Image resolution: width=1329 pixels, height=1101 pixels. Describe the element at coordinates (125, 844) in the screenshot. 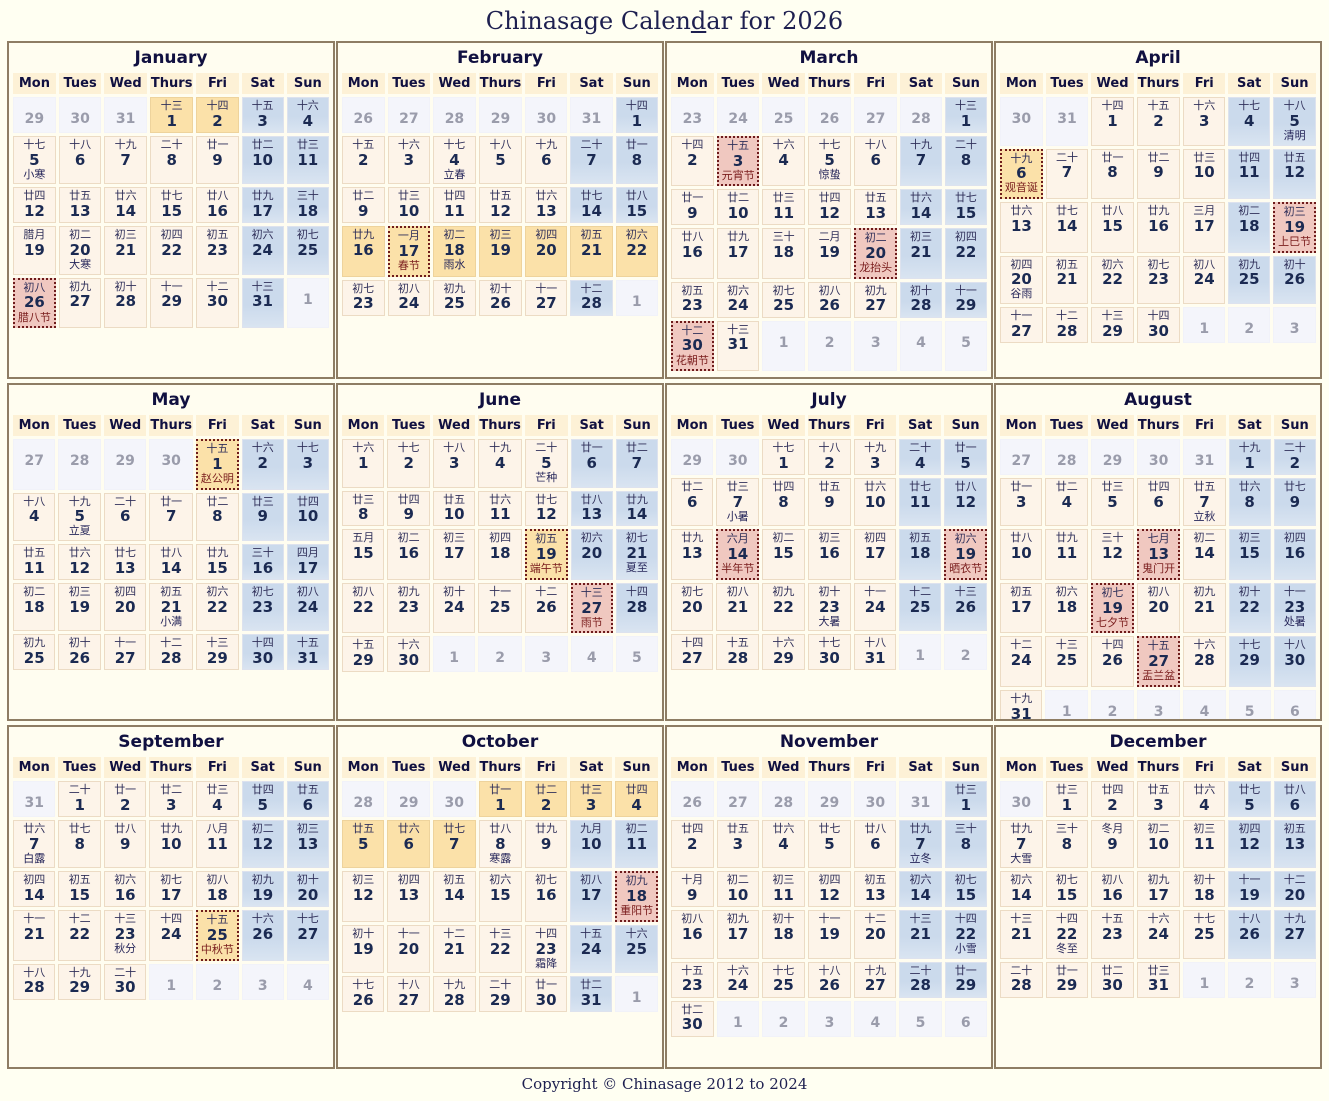

I see `day-cell: 廿八 9` at that location.